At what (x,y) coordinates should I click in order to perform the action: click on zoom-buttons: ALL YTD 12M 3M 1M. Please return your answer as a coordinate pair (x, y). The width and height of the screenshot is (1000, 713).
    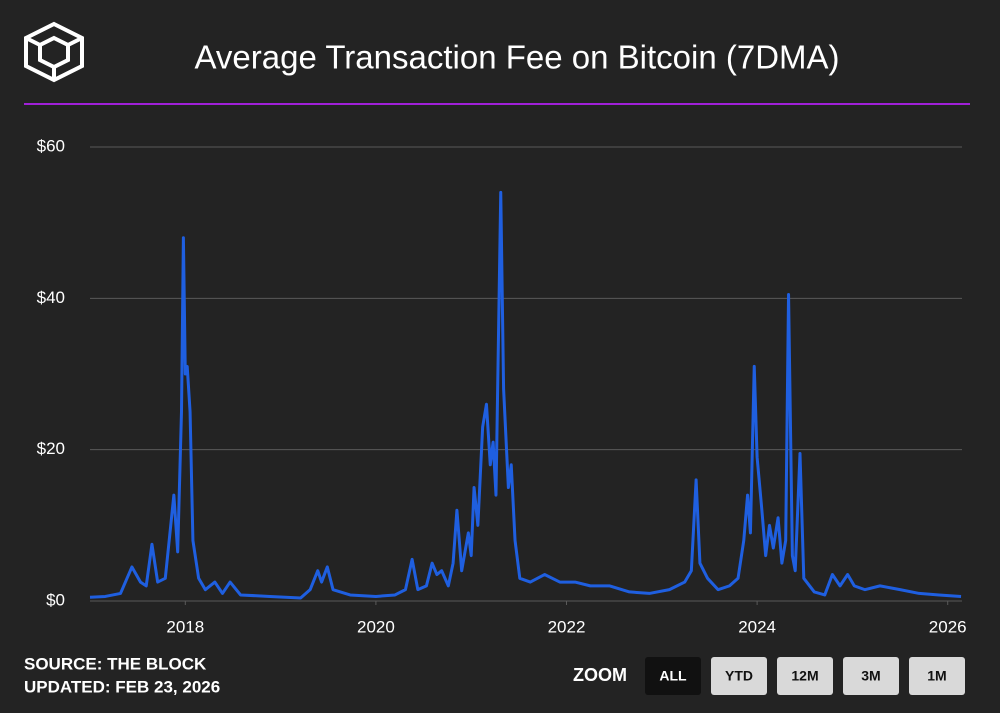
    Looking at the image, I should click on (805, 676).